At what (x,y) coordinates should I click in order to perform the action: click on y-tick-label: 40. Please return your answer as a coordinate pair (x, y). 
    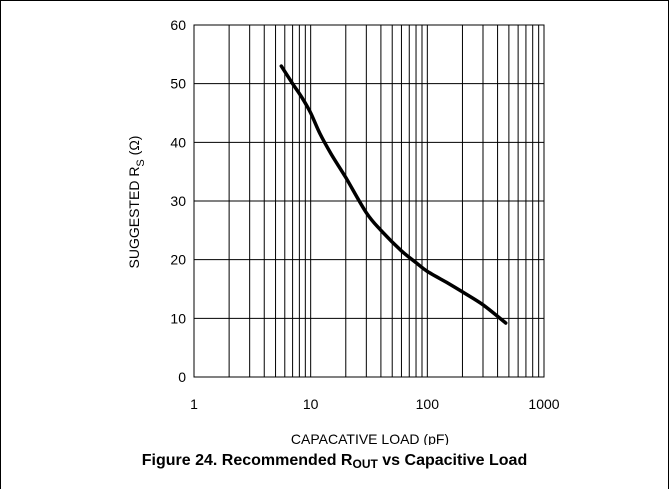
    Looking at the image, I should click on (178, 142).